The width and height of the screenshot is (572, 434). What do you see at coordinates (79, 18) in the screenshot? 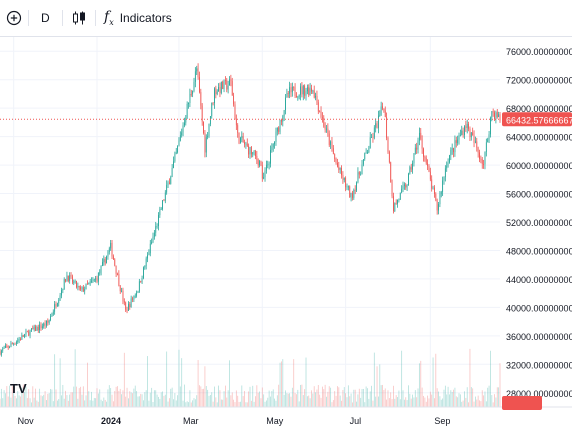
I see `chart-type-button` at bounding box center [79, 18].